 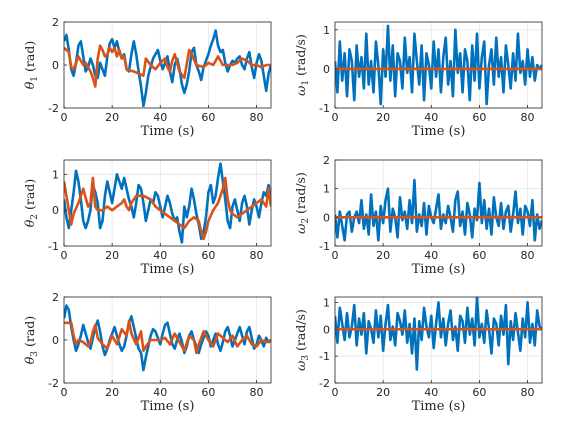 What do you see at coordinates (302, 340) in the screenshot?
I see `y-axis-label: ω3 (rad/s)` at bounding box center [302, 340].